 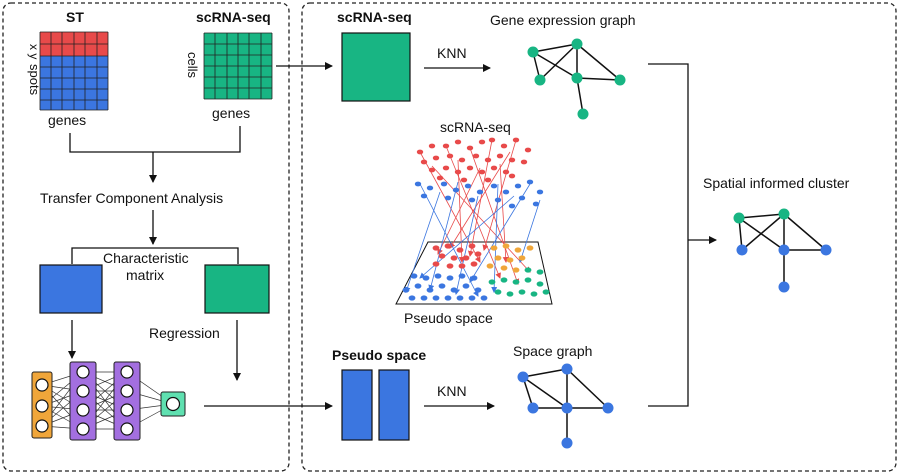 What do you see at coordinates (376, 67) in the screenshot?
I see `scrna-box-right` at bounding box center [376, 67].